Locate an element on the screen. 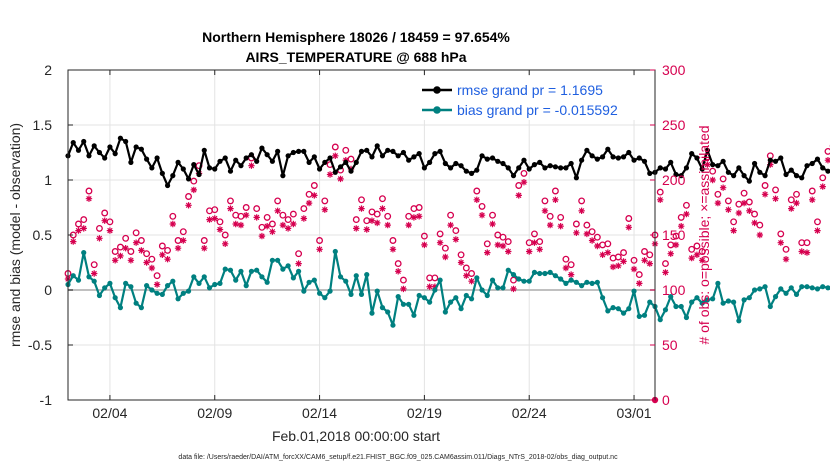  x-axis-label: Feb.01,2018 00:00:00 start is located at coordinates (356, 436).